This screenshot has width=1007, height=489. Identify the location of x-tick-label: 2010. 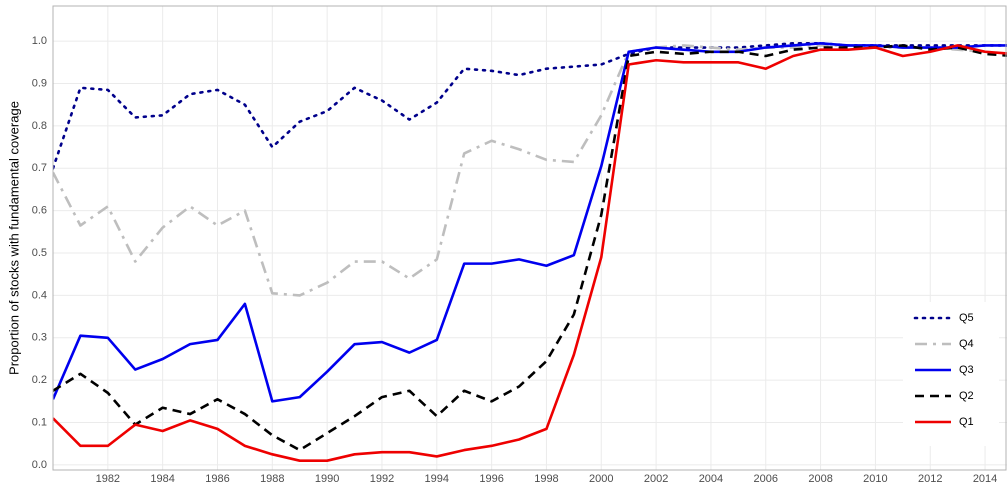
(875, 479).